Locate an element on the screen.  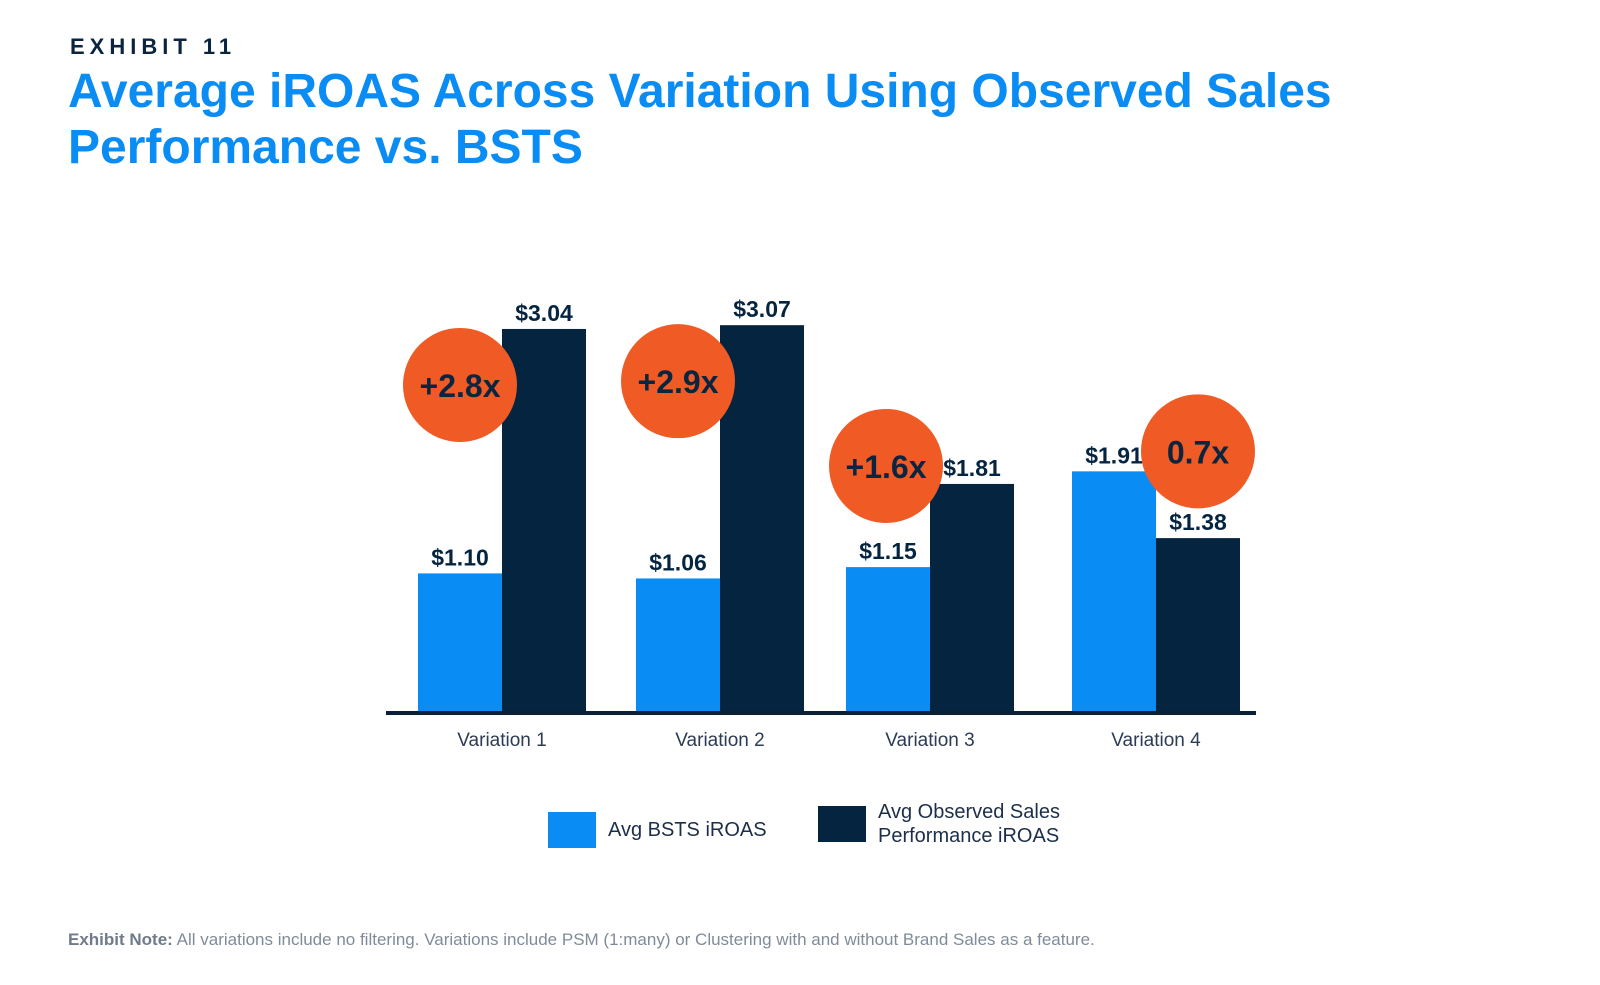
legend-label-bsts: Avg BSTS iROAS is located at coordinates (687, 830).